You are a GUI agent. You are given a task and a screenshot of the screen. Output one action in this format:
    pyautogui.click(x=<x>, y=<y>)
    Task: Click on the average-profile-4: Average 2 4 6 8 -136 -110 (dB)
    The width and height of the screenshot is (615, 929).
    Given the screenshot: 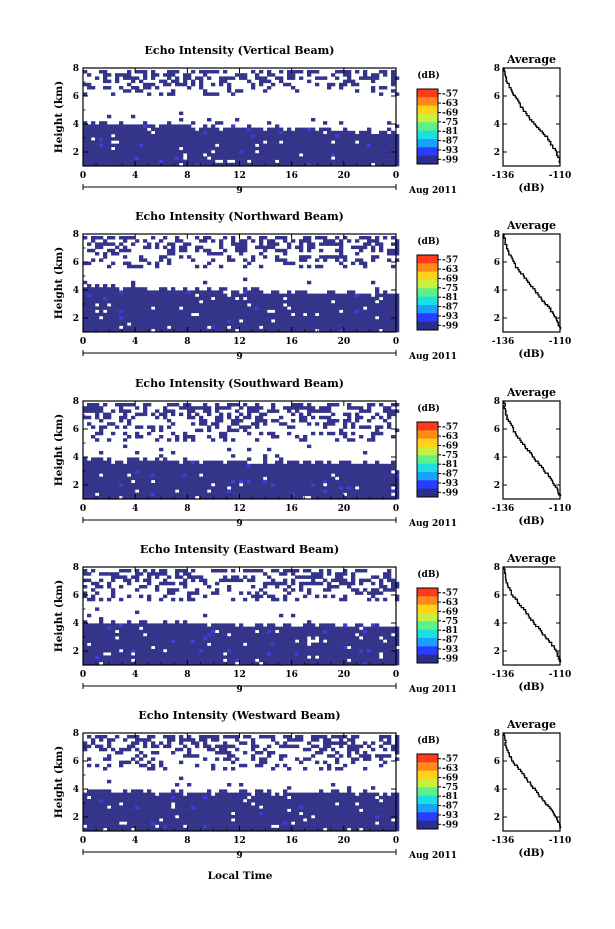 What is the action you would take?
    pyautogui.click(x=532, y=788)
    